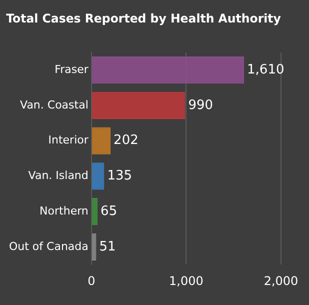  Describe the element at coordinates (265, 70) in the screenshot. I see `data-label: 1,610` at that location.